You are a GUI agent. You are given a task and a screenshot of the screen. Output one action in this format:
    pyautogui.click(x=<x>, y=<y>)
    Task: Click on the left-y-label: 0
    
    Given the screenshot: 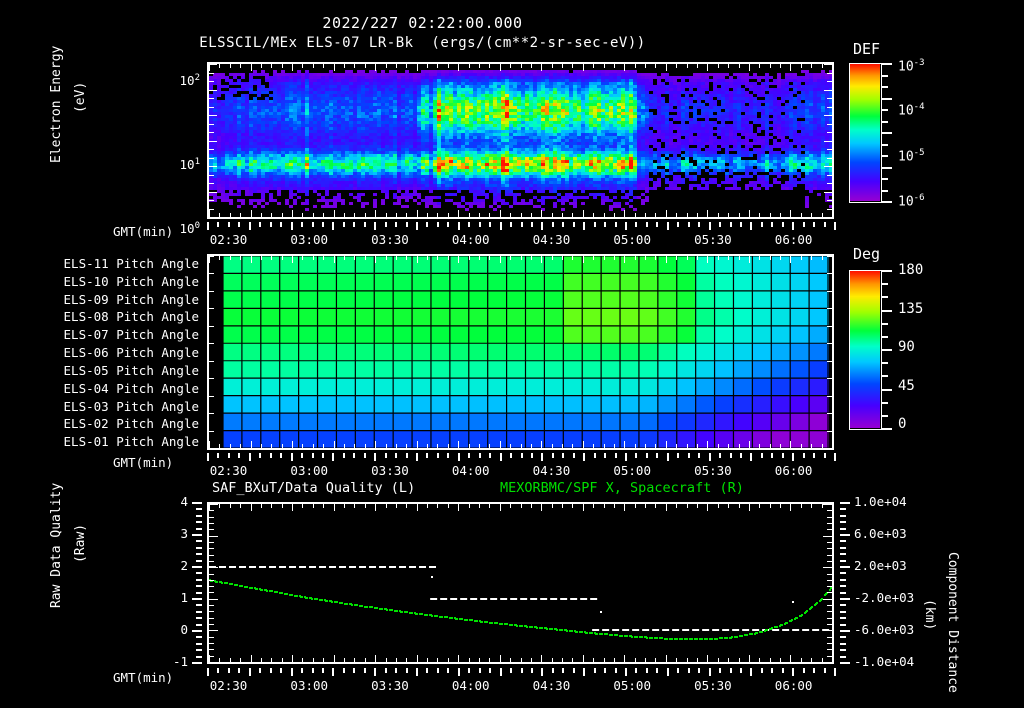 What is the action you would take?
    pyautogui.click(x=184, y=629)
    